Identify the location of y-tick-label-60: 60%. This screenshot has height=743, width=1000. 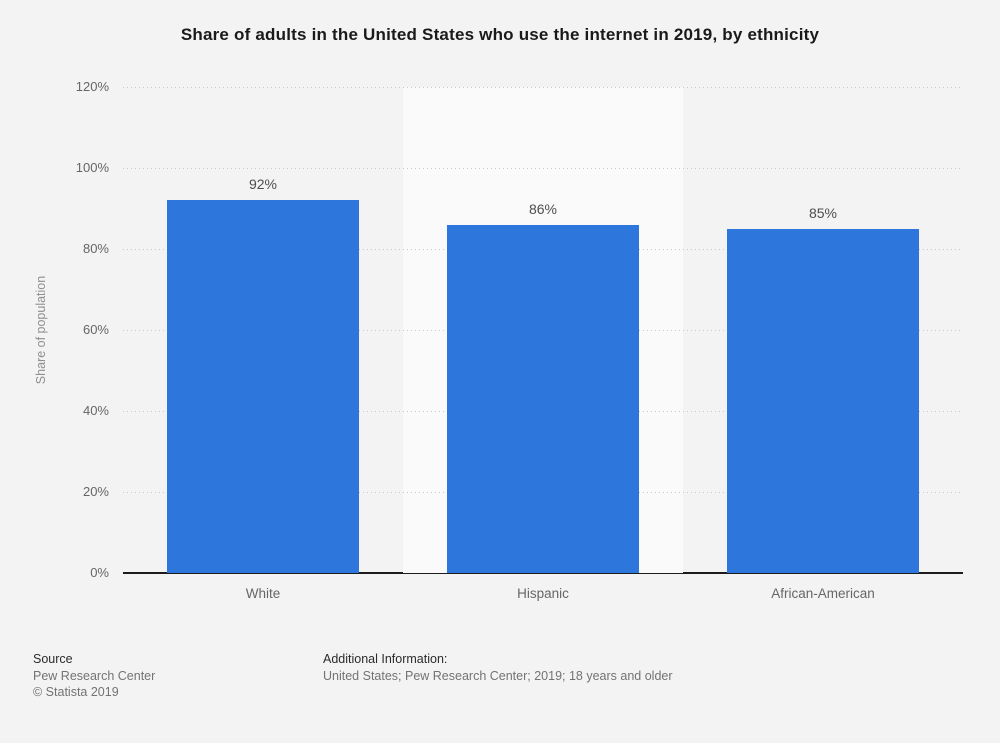
(95, 329).